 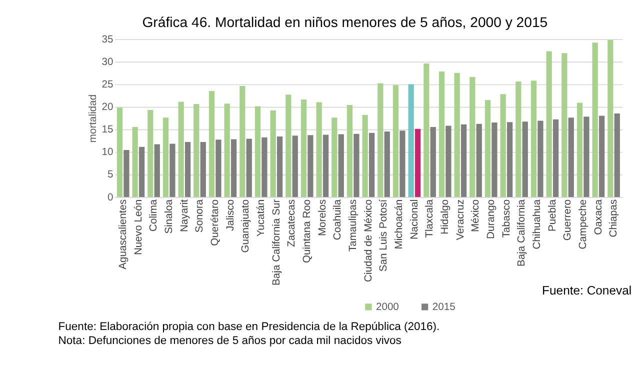 What do you see at coordinates (108, 152) in the screenshot?
I see `y-tick-label: 10` at bounding box center [108, 152].